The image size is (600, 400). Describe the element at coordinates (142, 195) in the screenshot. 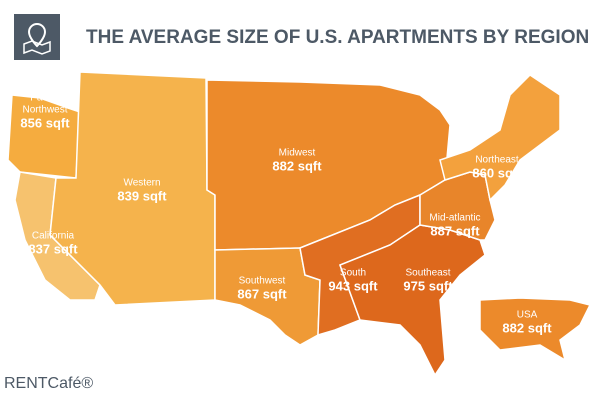

I see `region-size: 839 sqft` at that location.